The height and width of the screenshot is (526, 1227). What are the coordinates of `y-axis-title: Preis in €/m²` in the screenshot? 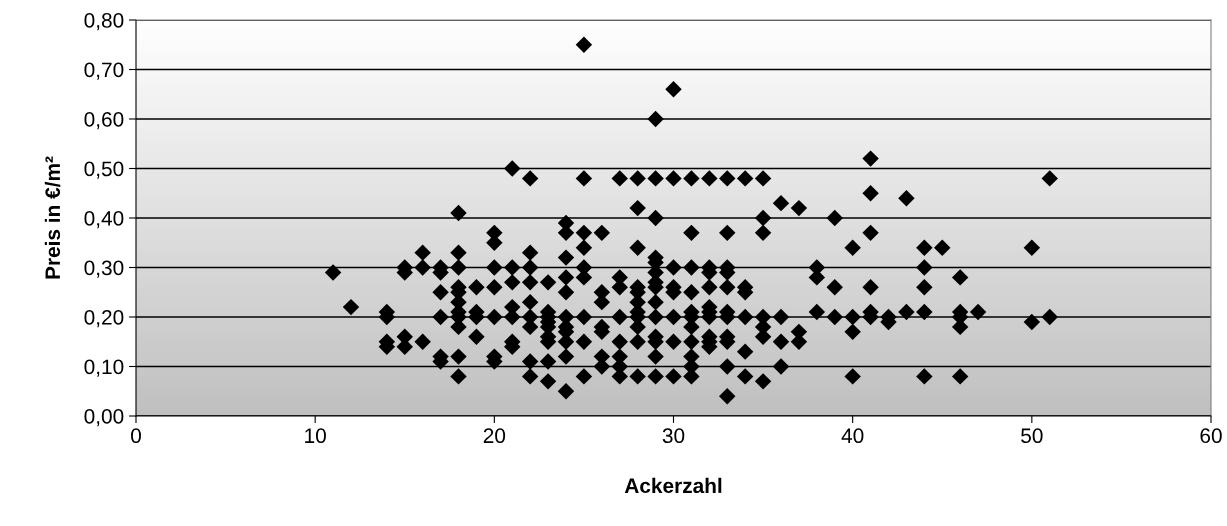 It's located at (52, 217).